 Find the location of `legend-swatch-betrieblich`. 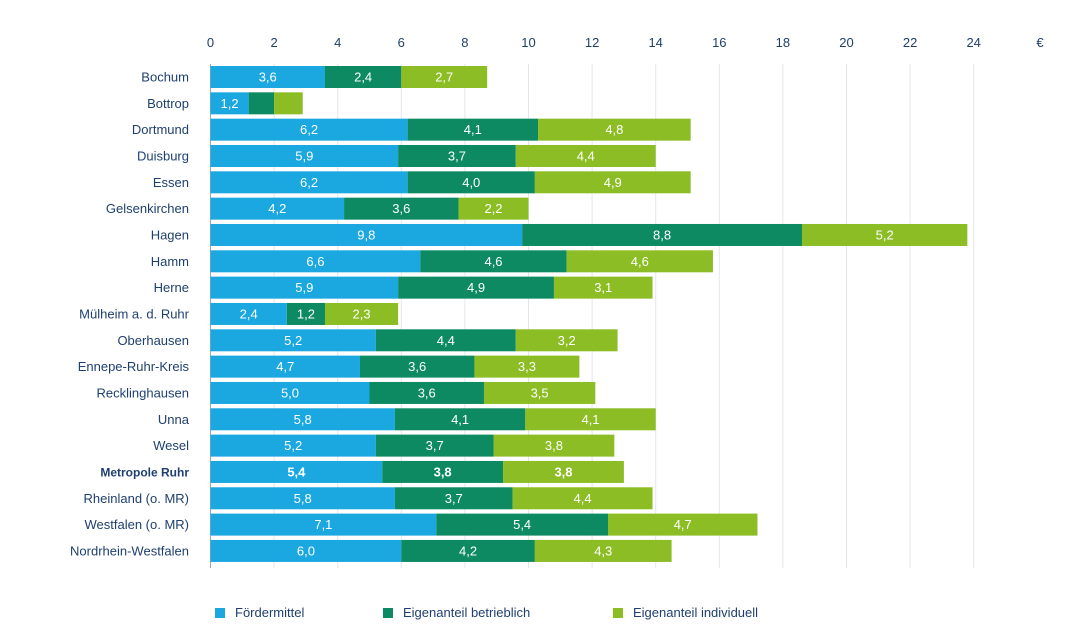

legend-swatch-betrieblich is located at coordinates (388, 612).